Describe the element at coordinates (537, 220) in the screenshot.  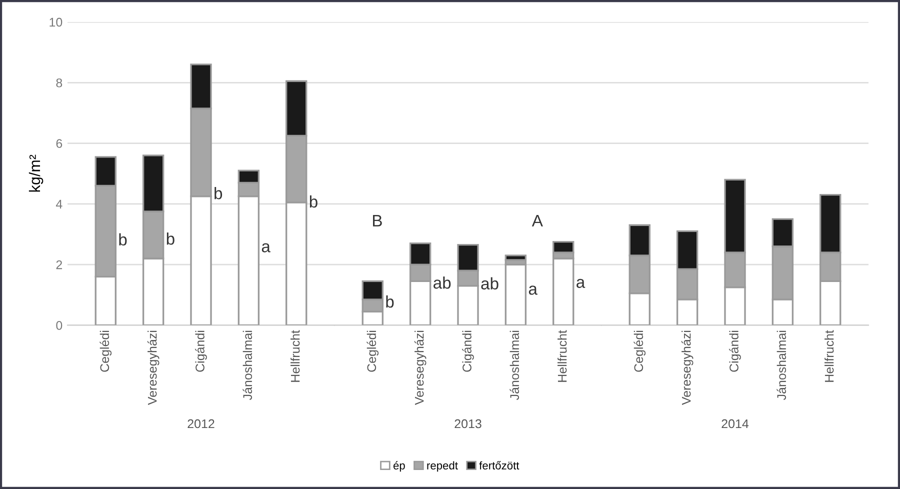
I see `annotation: A` at that location.